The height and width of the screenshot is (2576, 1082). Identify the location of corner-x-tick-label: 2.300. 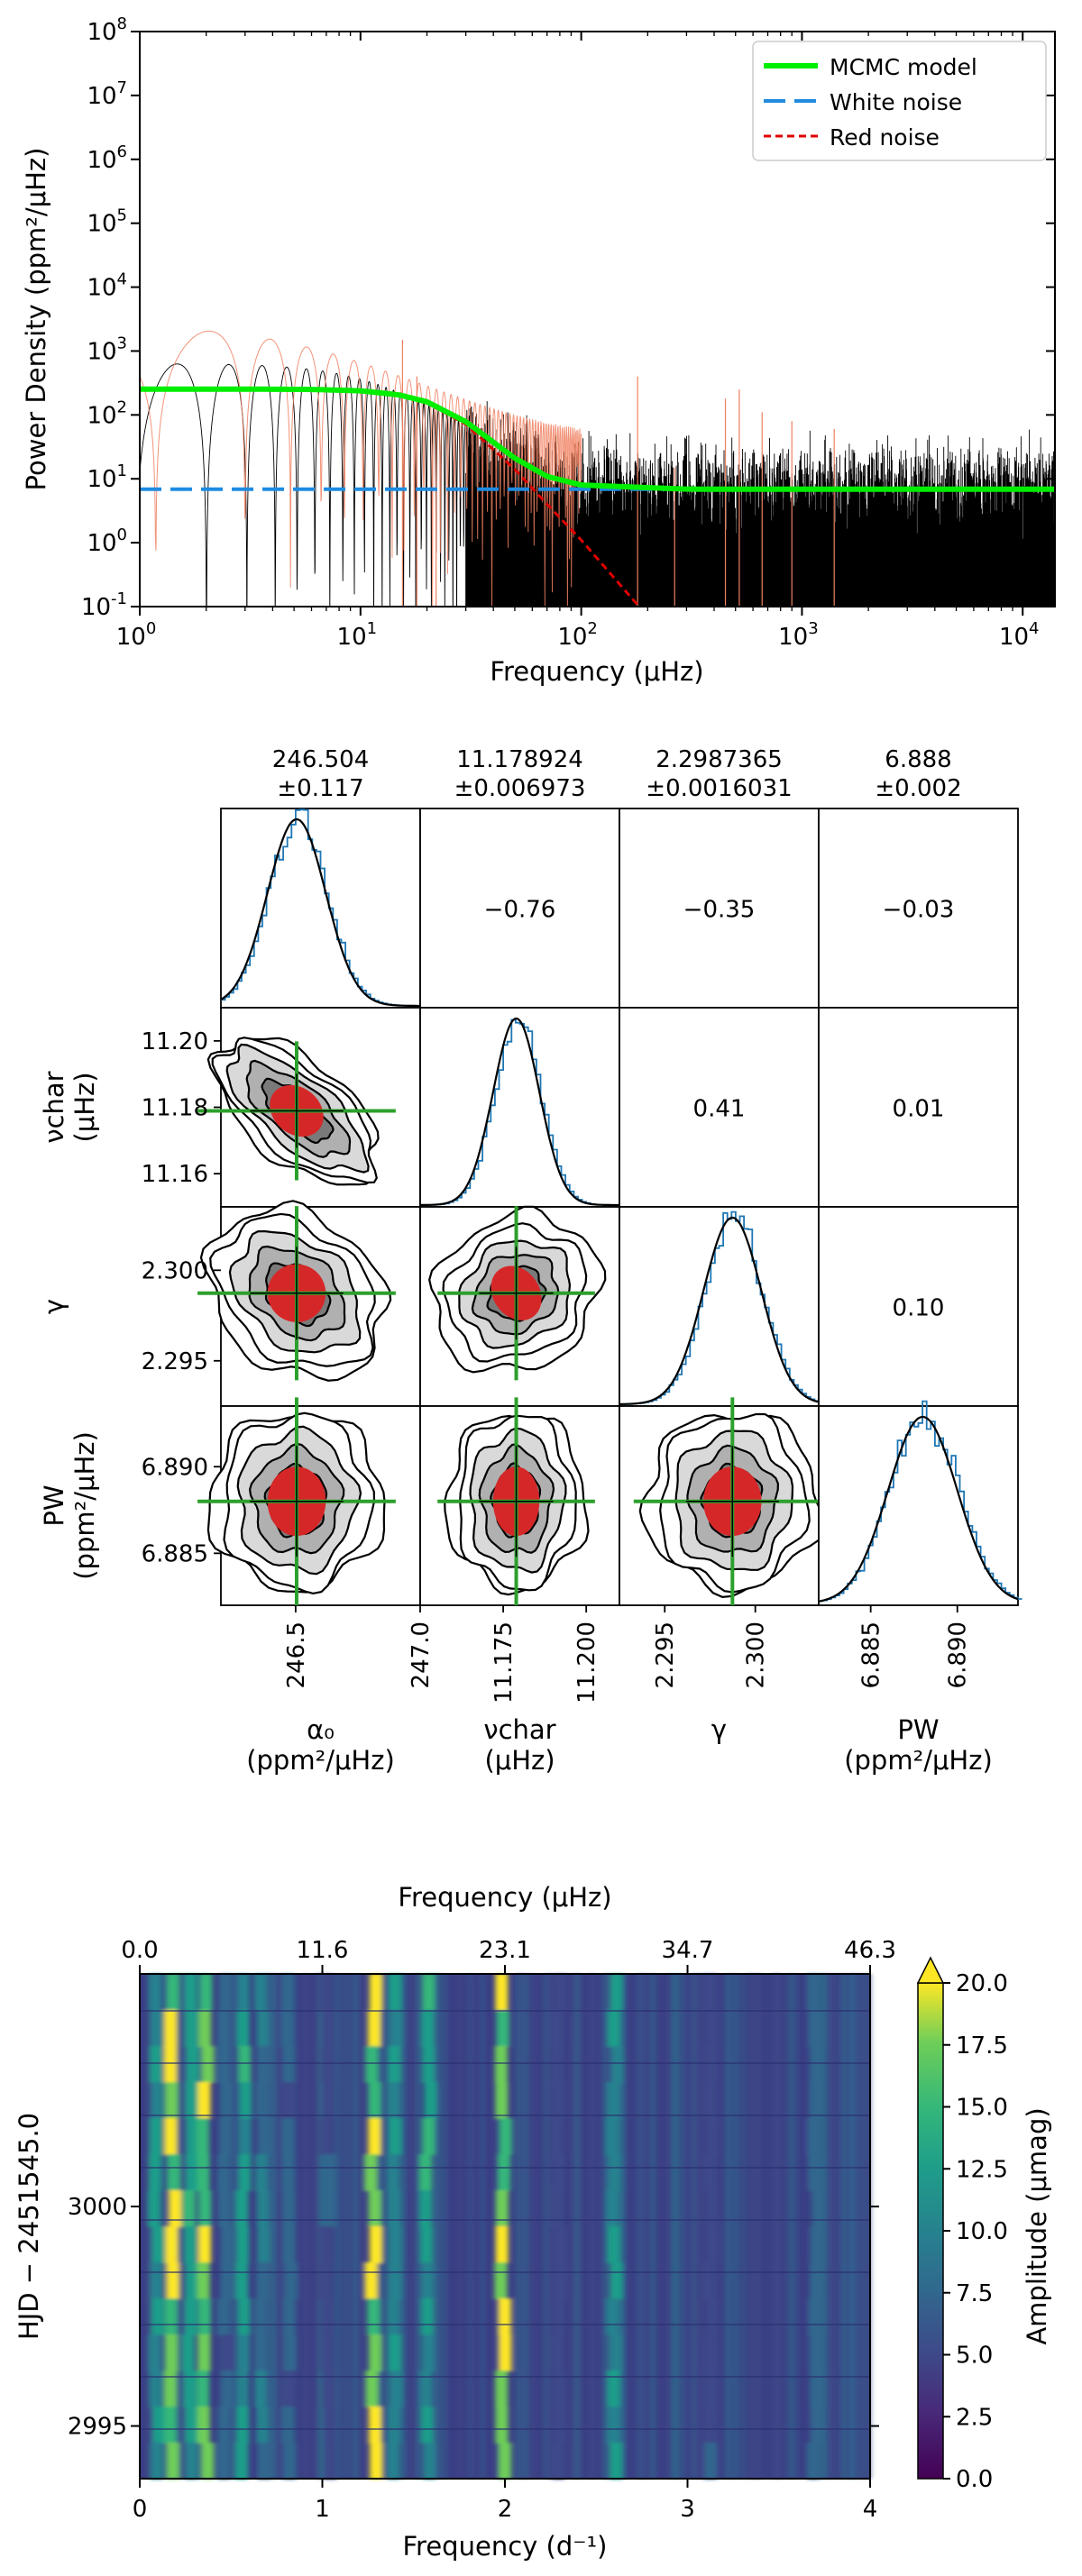
(756, 1654).